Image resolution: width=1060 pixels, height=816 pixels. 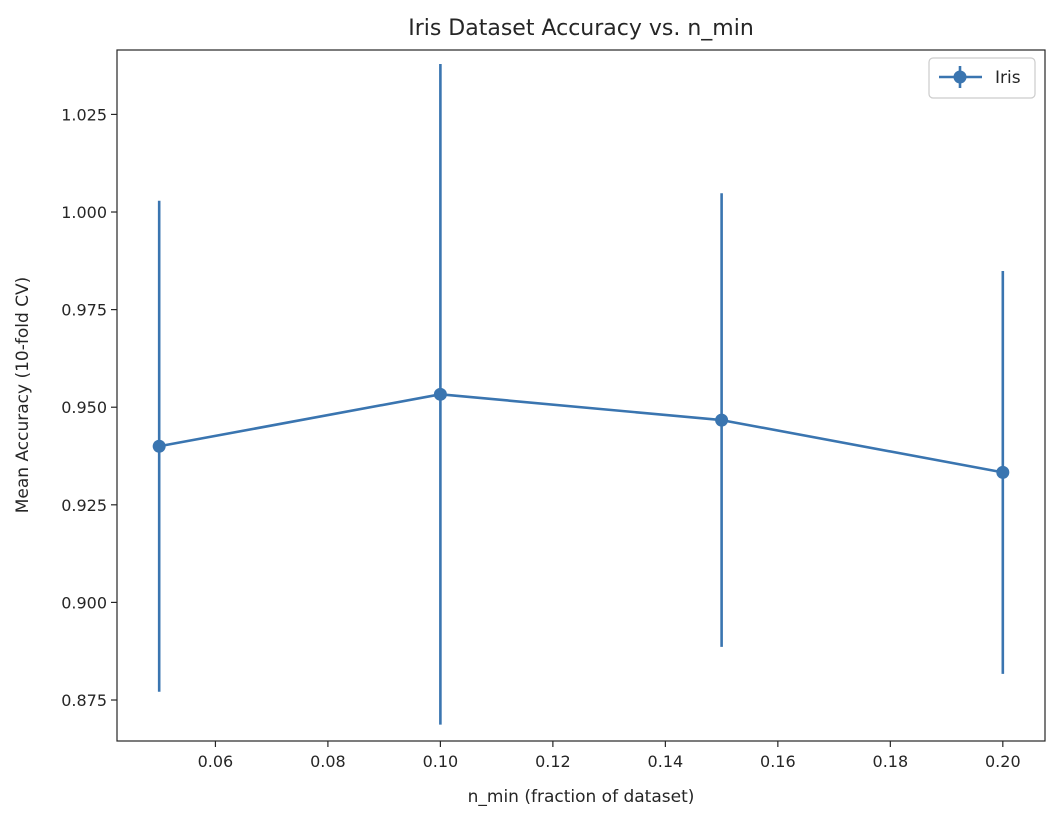 I want to click on y-tick-label: 0.950, so click(x=84, y=407).